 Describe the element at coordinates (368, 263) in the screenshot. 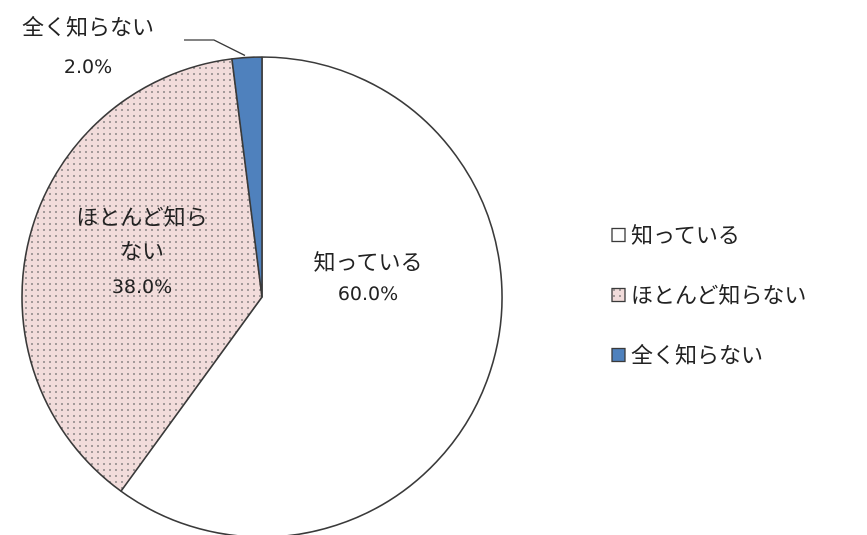

I see `data-label-category-known: 知っている` at that location.